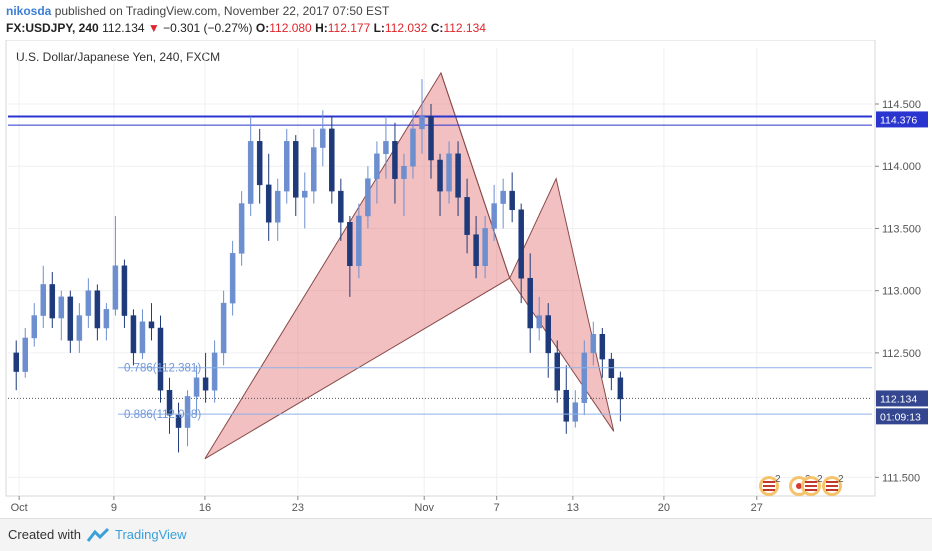 The image size is (932, 551). I want to click on x-tick-label: Oct, so click(19, 508).